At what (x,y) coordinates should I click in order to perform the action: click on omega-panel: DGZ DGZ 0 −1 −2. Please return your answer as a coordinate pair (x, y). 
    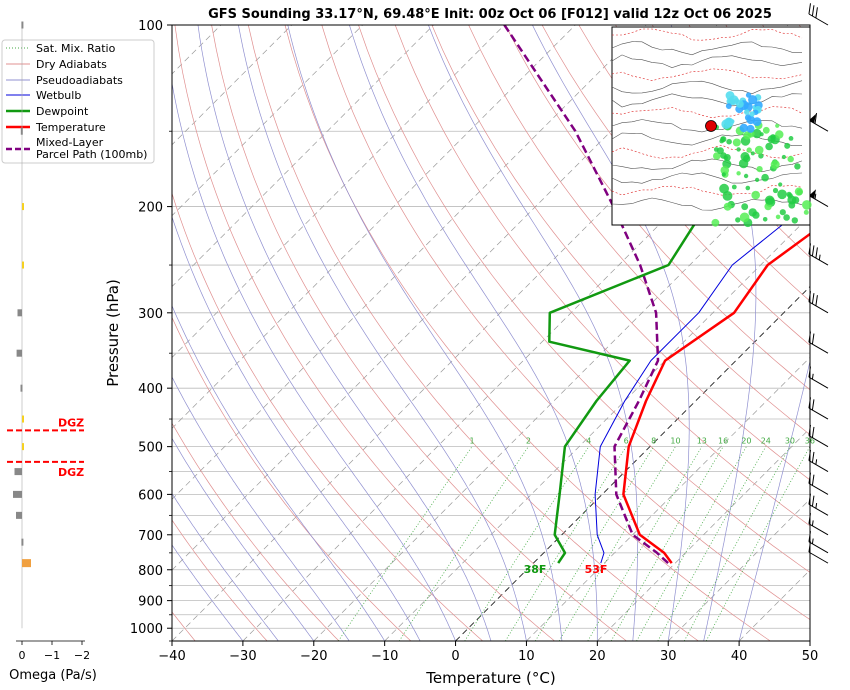
    Looking at the image, I should click on (48, 341).